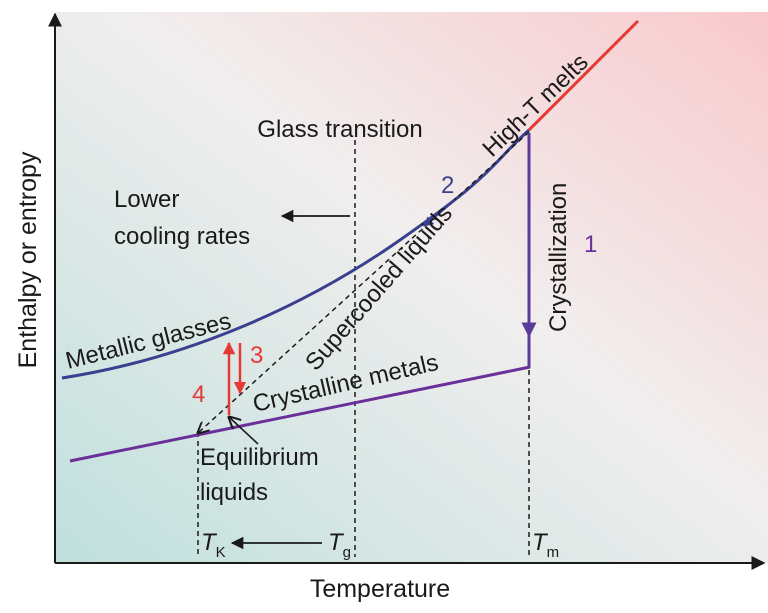 This screenshot has height=613, width=768. Describe the element at coordinates (300, 414) in the screenshot. I see `crystalline-metals-line` at that location.